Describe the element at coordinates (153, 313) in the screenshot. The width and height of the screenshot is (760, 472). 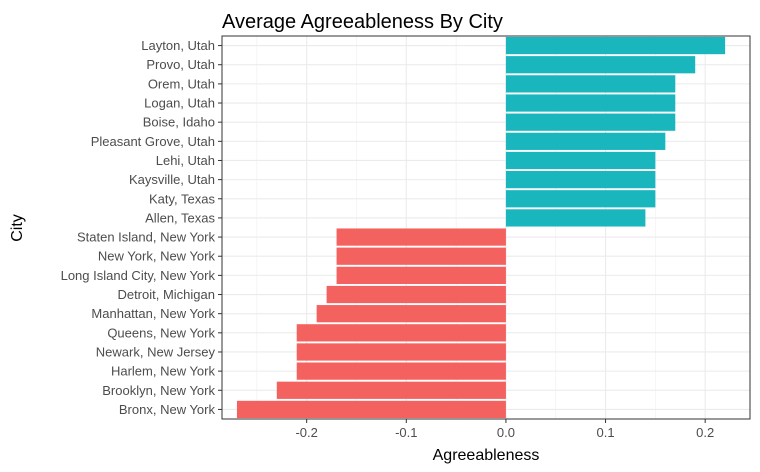
I see `y-tick-label: Manhattan, New York` at that location.